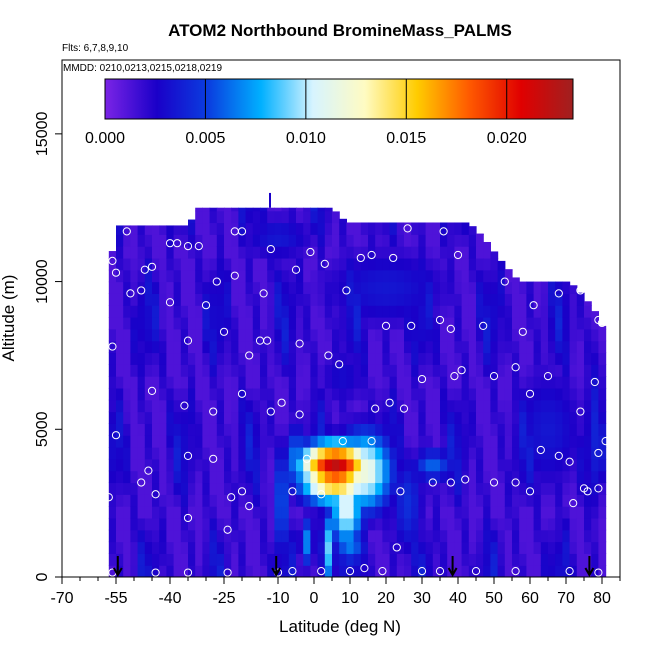  Describe the element at coordinates (277, 598) in the screenshot. I see `x-tick-label: -10` at that location.